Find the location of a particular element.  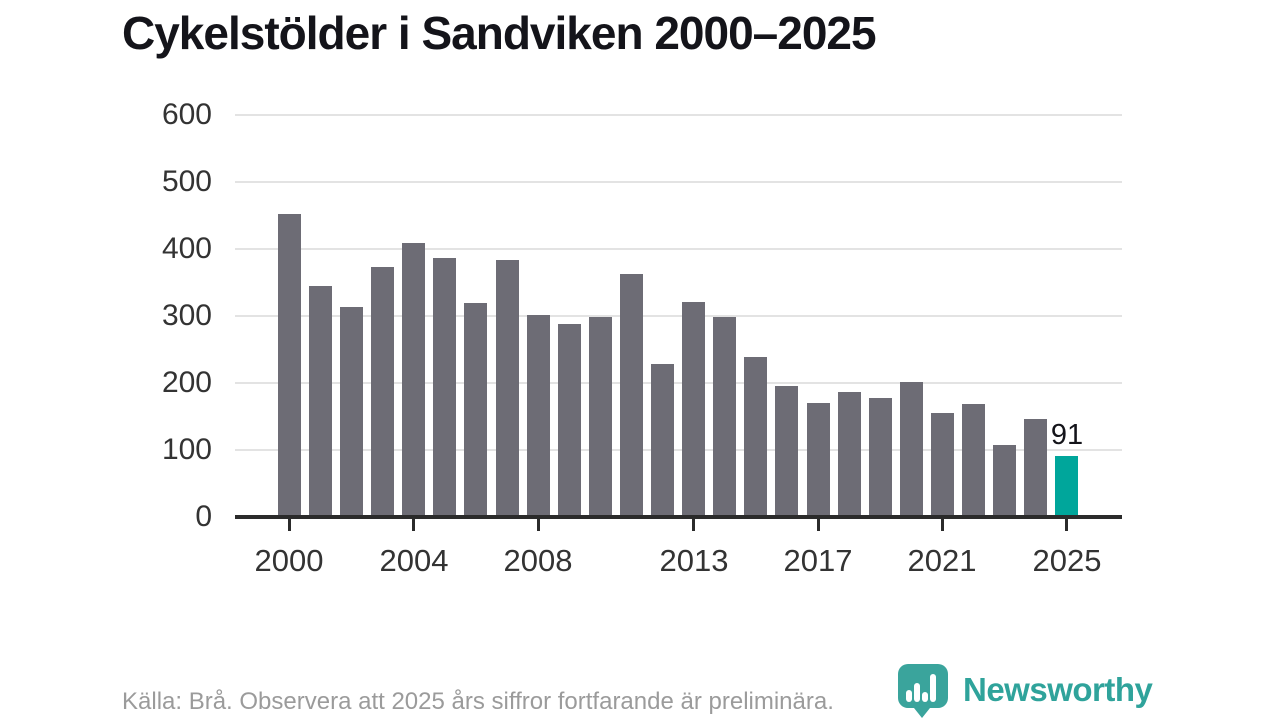

x-axis-line is located at coordinates (678, 517).